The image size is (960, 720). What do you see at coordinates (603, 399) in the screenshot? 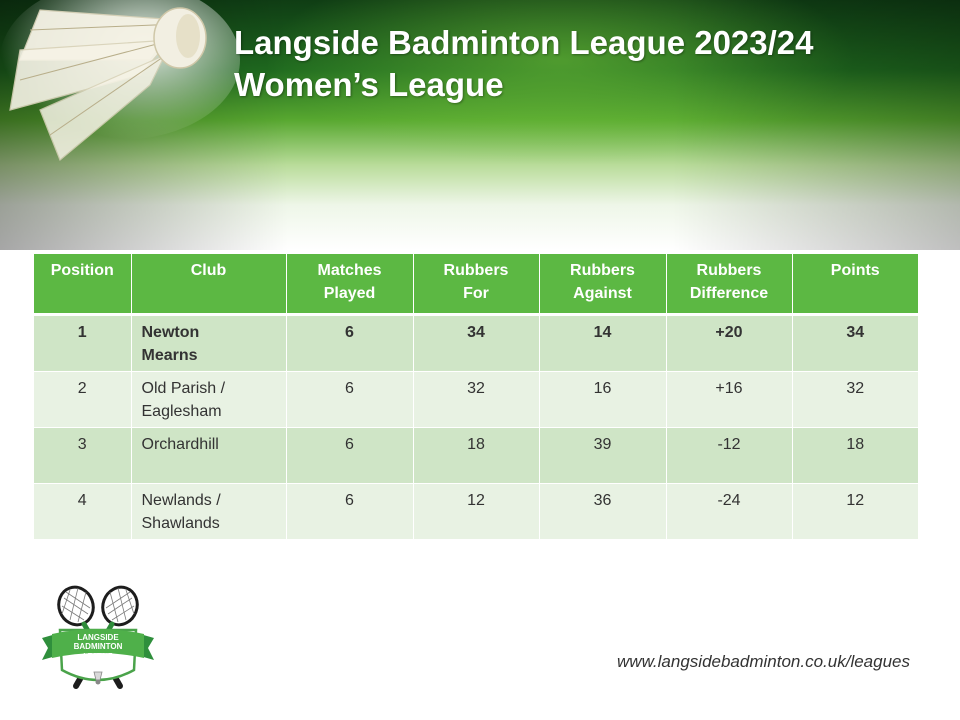
I see `cell-against: 16` at bounding box center [603, 399].